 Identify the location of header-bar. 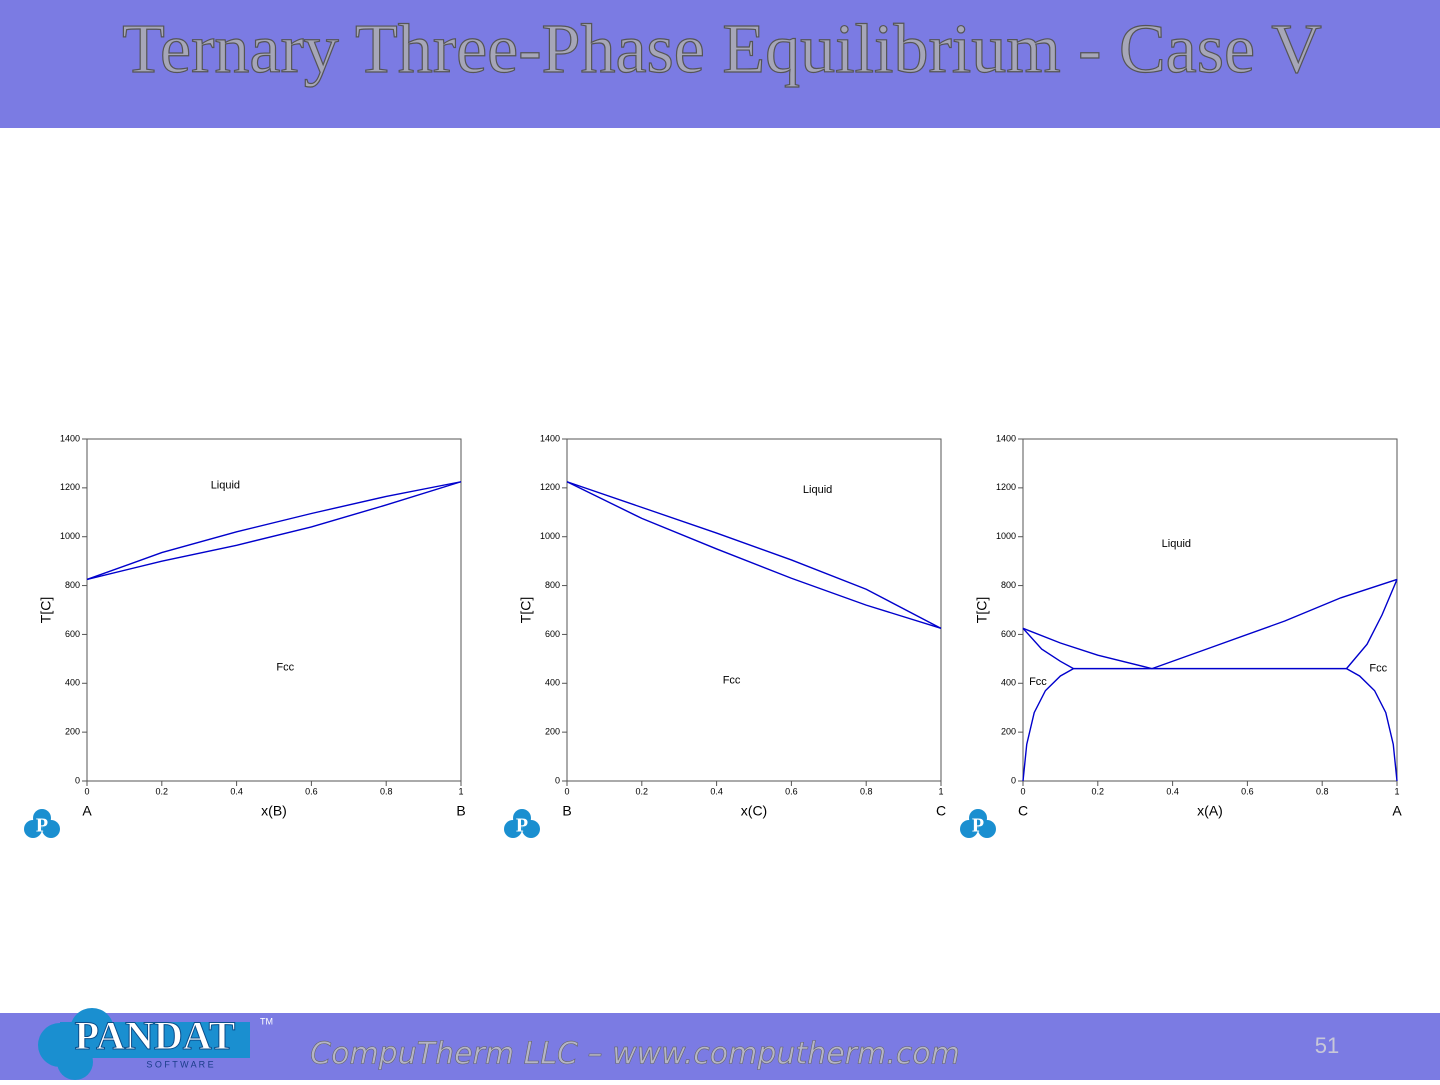
(720, 64).